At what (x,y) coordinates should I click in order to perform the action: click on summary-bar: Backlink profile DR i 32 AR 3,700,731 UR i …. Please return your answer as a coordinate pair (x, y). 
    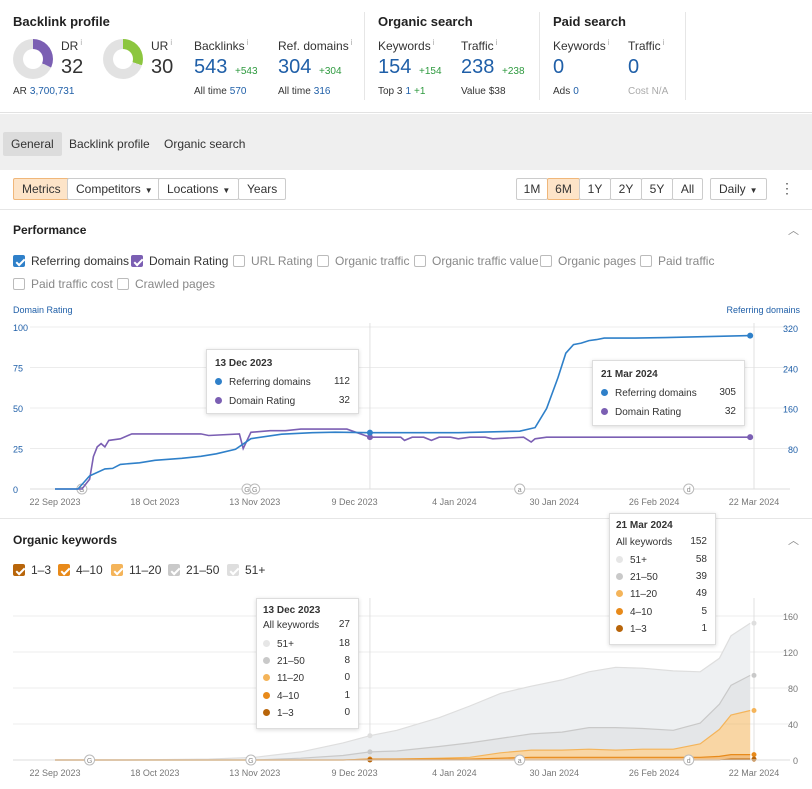
    Looking at the image, I should click on (406, 56).